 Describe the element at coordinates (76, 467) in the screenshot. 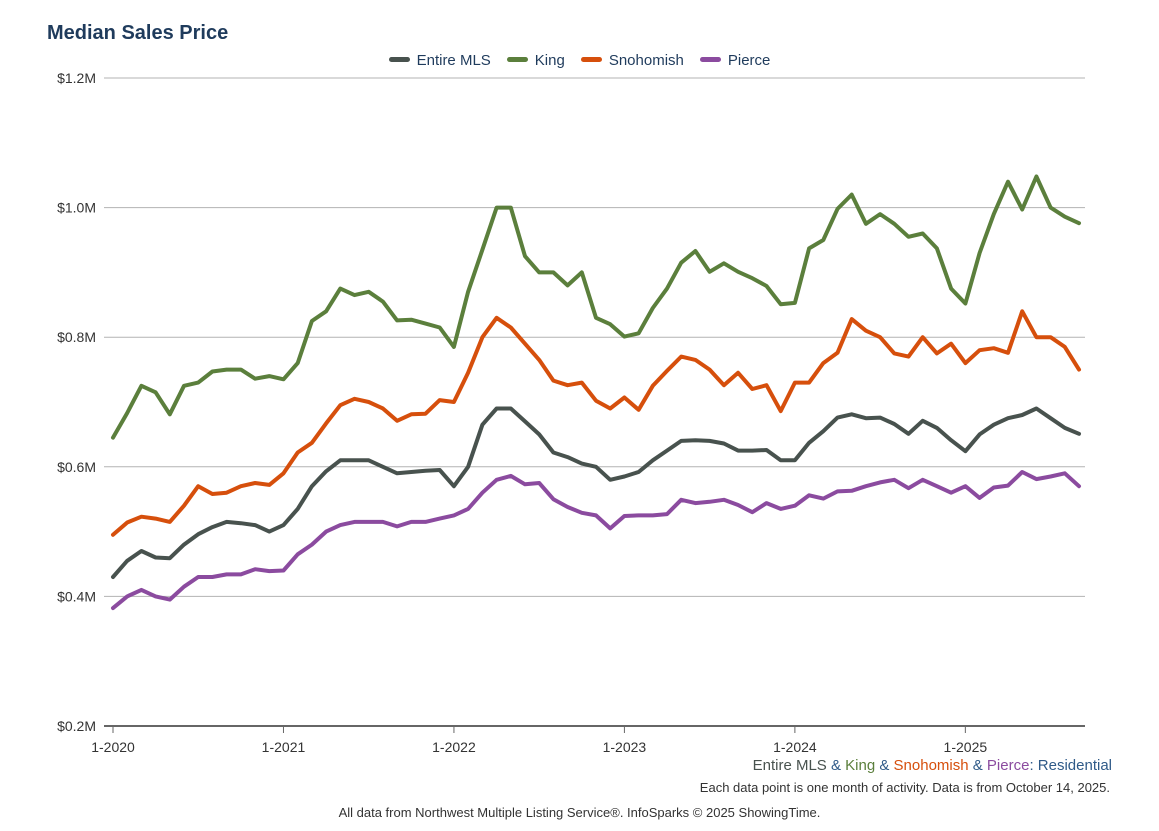

I see `y-tick-label: $0.6M` at that location.